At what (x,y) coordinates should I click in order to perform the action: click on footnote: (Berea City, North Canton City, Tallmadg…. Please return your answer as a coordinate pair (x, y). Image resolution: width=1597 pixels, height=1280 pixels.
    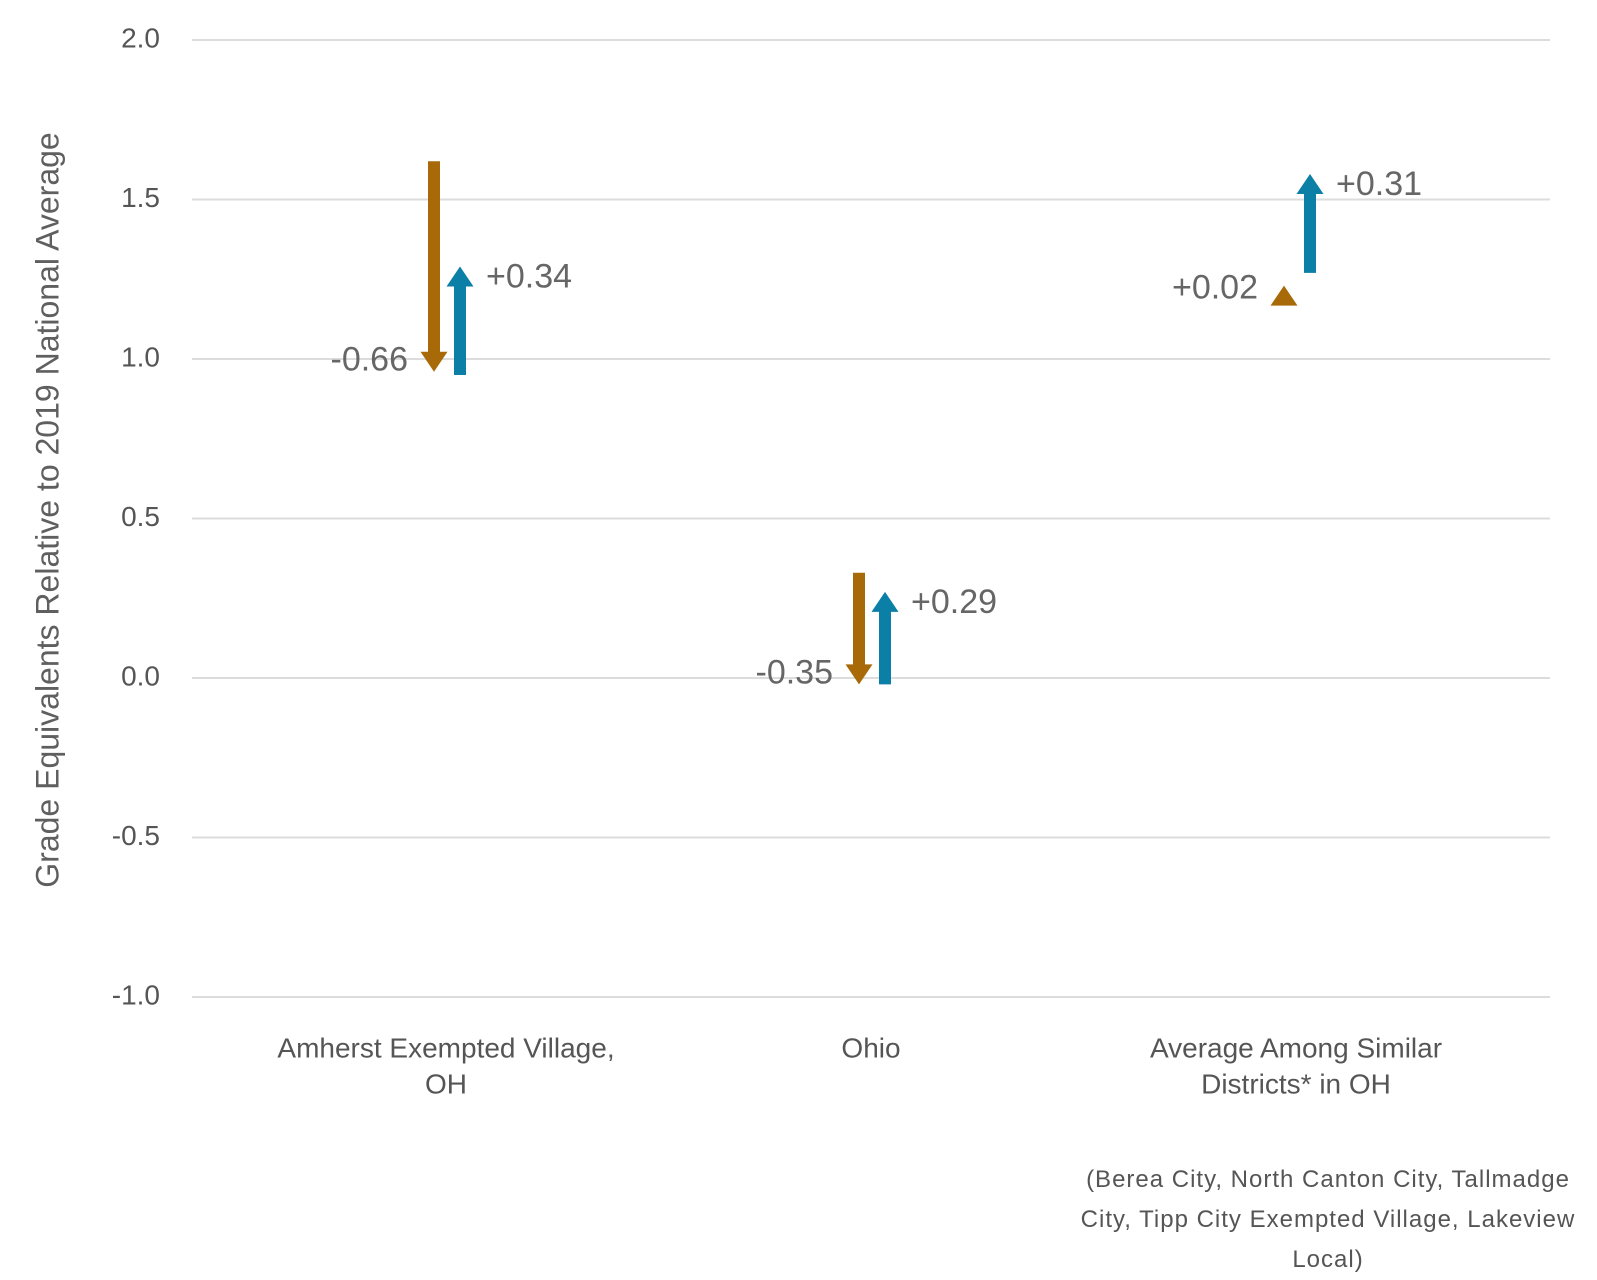
    Looking at the image, I should click on (1322, 1220).